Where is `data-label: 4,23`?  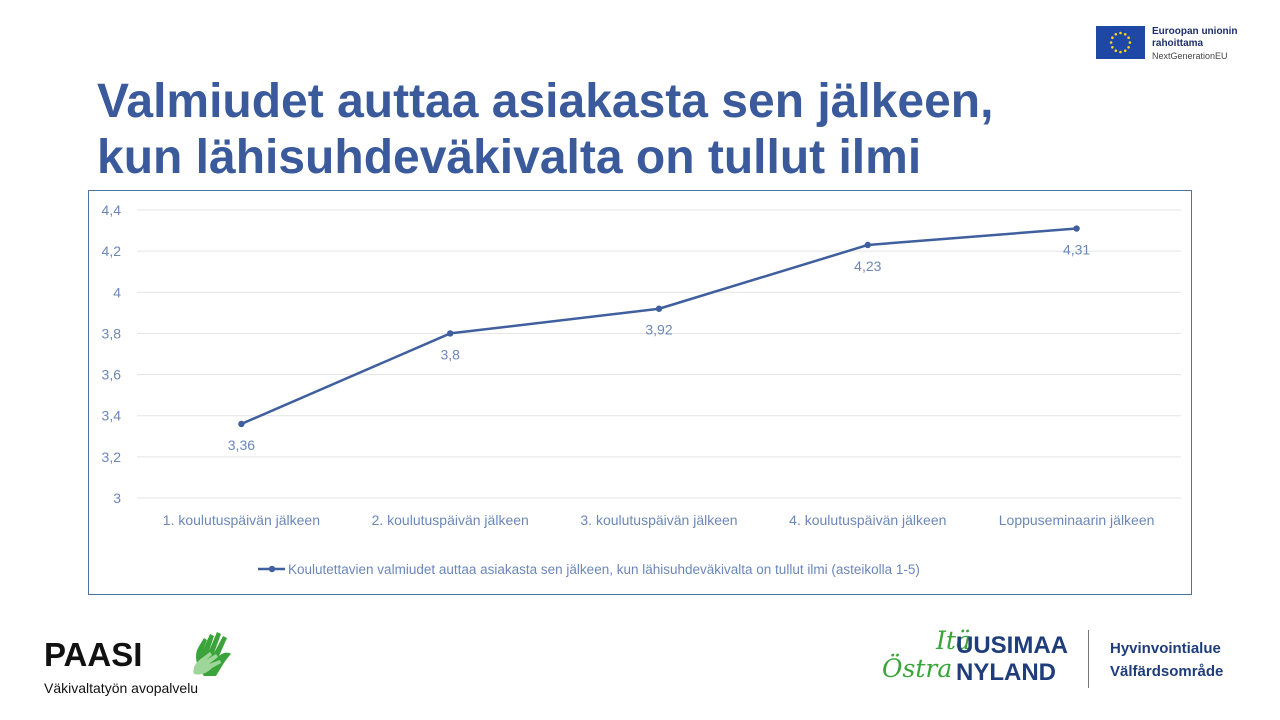
data-label: 4,23 is located at coordinates (867, 266).